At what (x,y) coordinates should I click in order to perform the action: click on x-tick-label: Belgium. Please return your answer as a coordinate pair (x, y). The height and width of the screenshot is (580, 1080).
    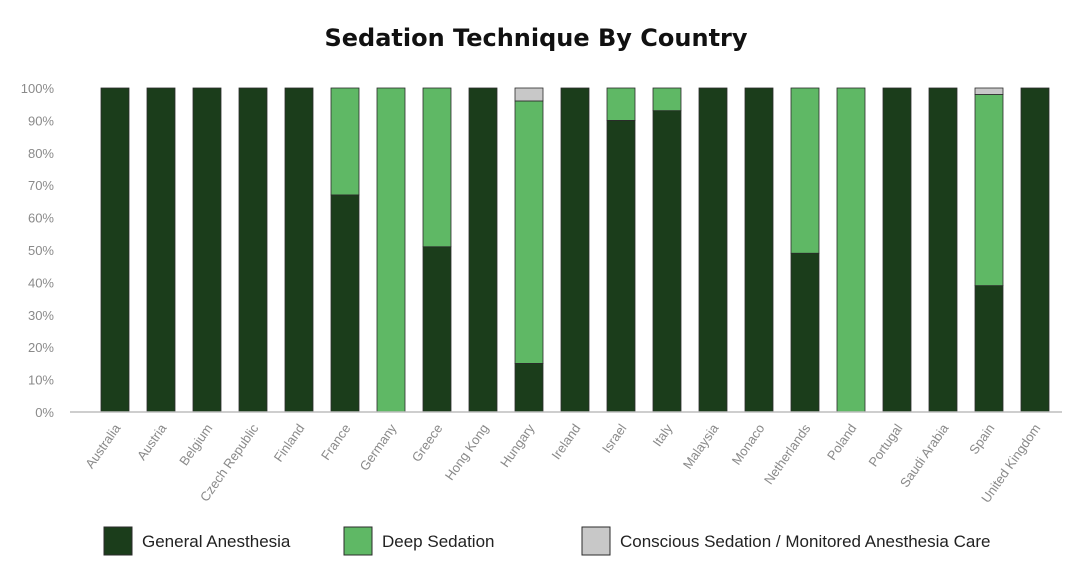
    Looking at the image, I should click on (195, 444).